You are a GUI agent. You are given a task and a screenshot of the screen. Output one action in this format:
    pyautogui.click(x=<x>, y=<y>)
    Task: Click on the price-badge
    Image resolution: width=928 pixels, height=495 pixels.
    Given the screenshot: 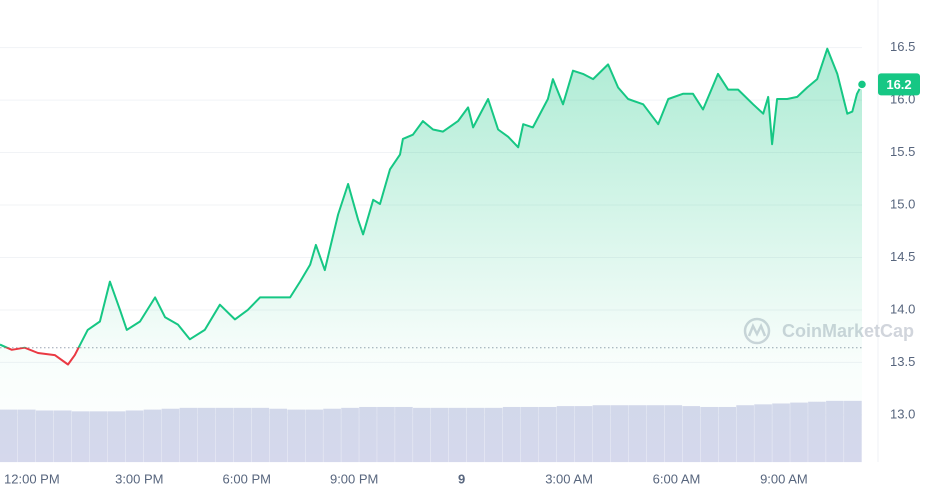 What is the action you would take?
    pyautogui.click(x=899, y=84)
    